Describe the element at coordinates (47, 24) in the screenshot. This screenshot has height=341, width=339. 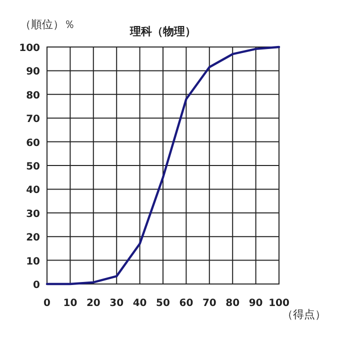
I see `y-axis-title: （順位）％` at that location.